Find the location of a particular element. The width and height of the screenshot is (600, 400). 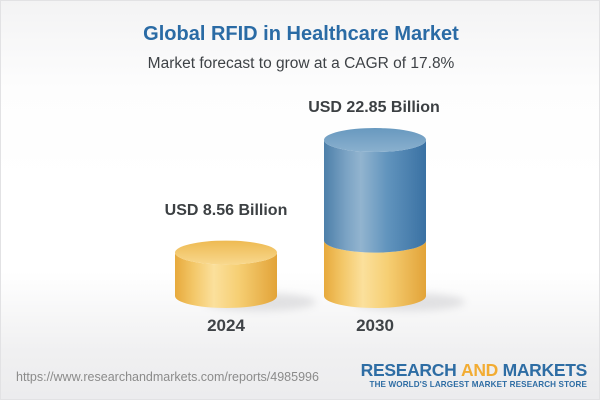

chart-title: Global RFID in Healthcare Market is located at coordinates (301, 34).